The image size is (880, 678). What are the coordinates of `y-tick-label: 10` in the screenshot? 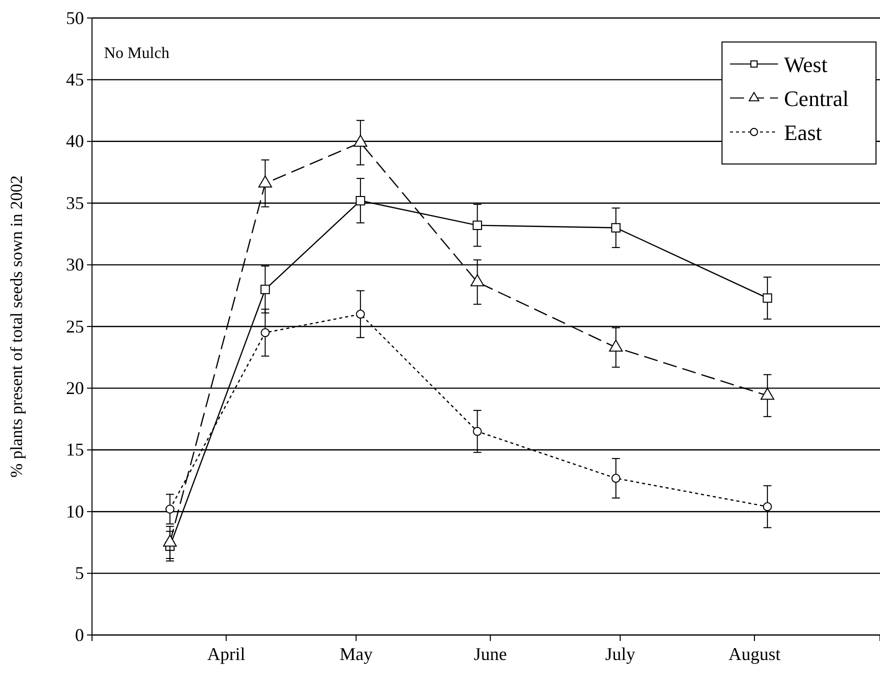 It's located at (75, 511).